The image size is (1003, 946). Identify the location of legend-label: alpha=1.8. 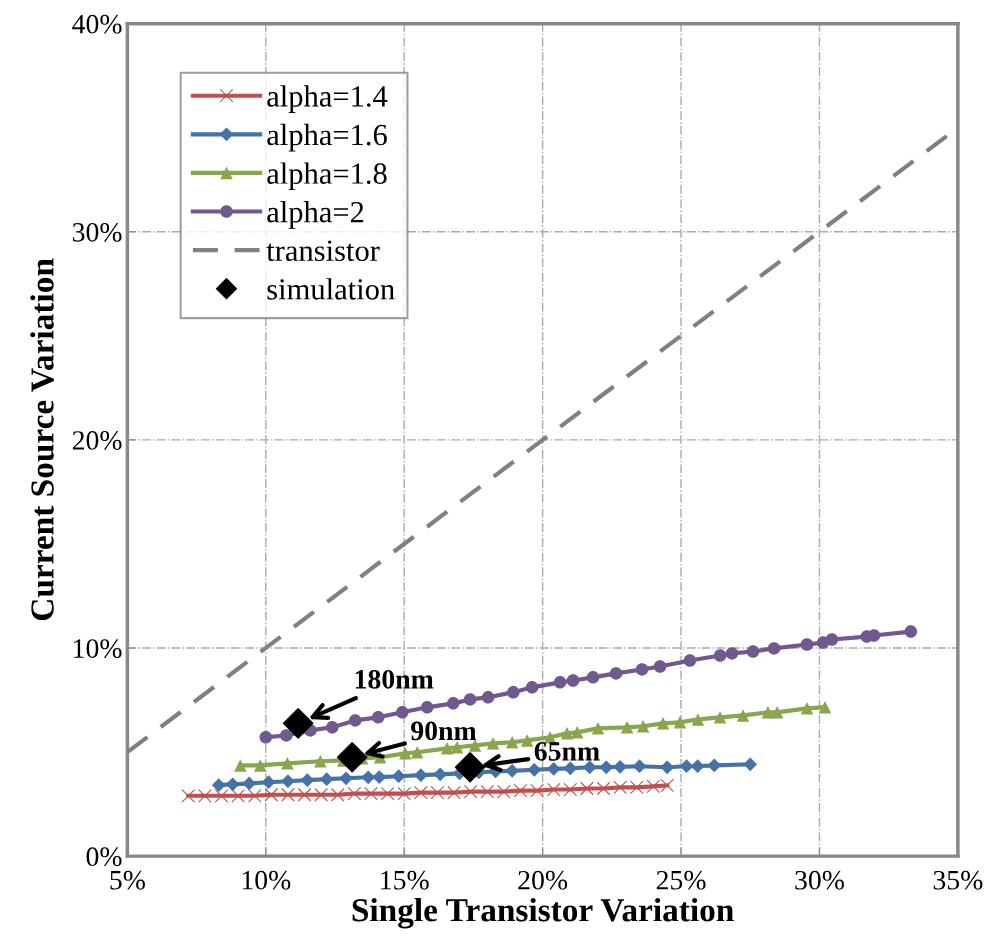
(327, 176).